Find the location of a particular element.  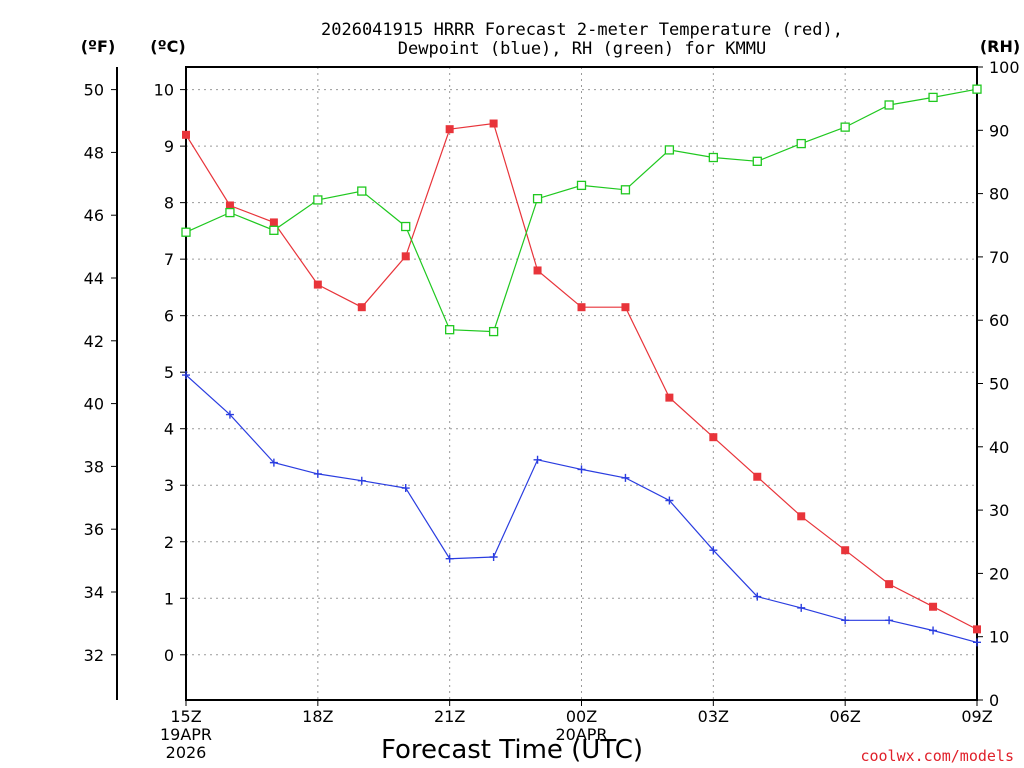

rh-tick-label: 20 is located at coordinates (999, 573).